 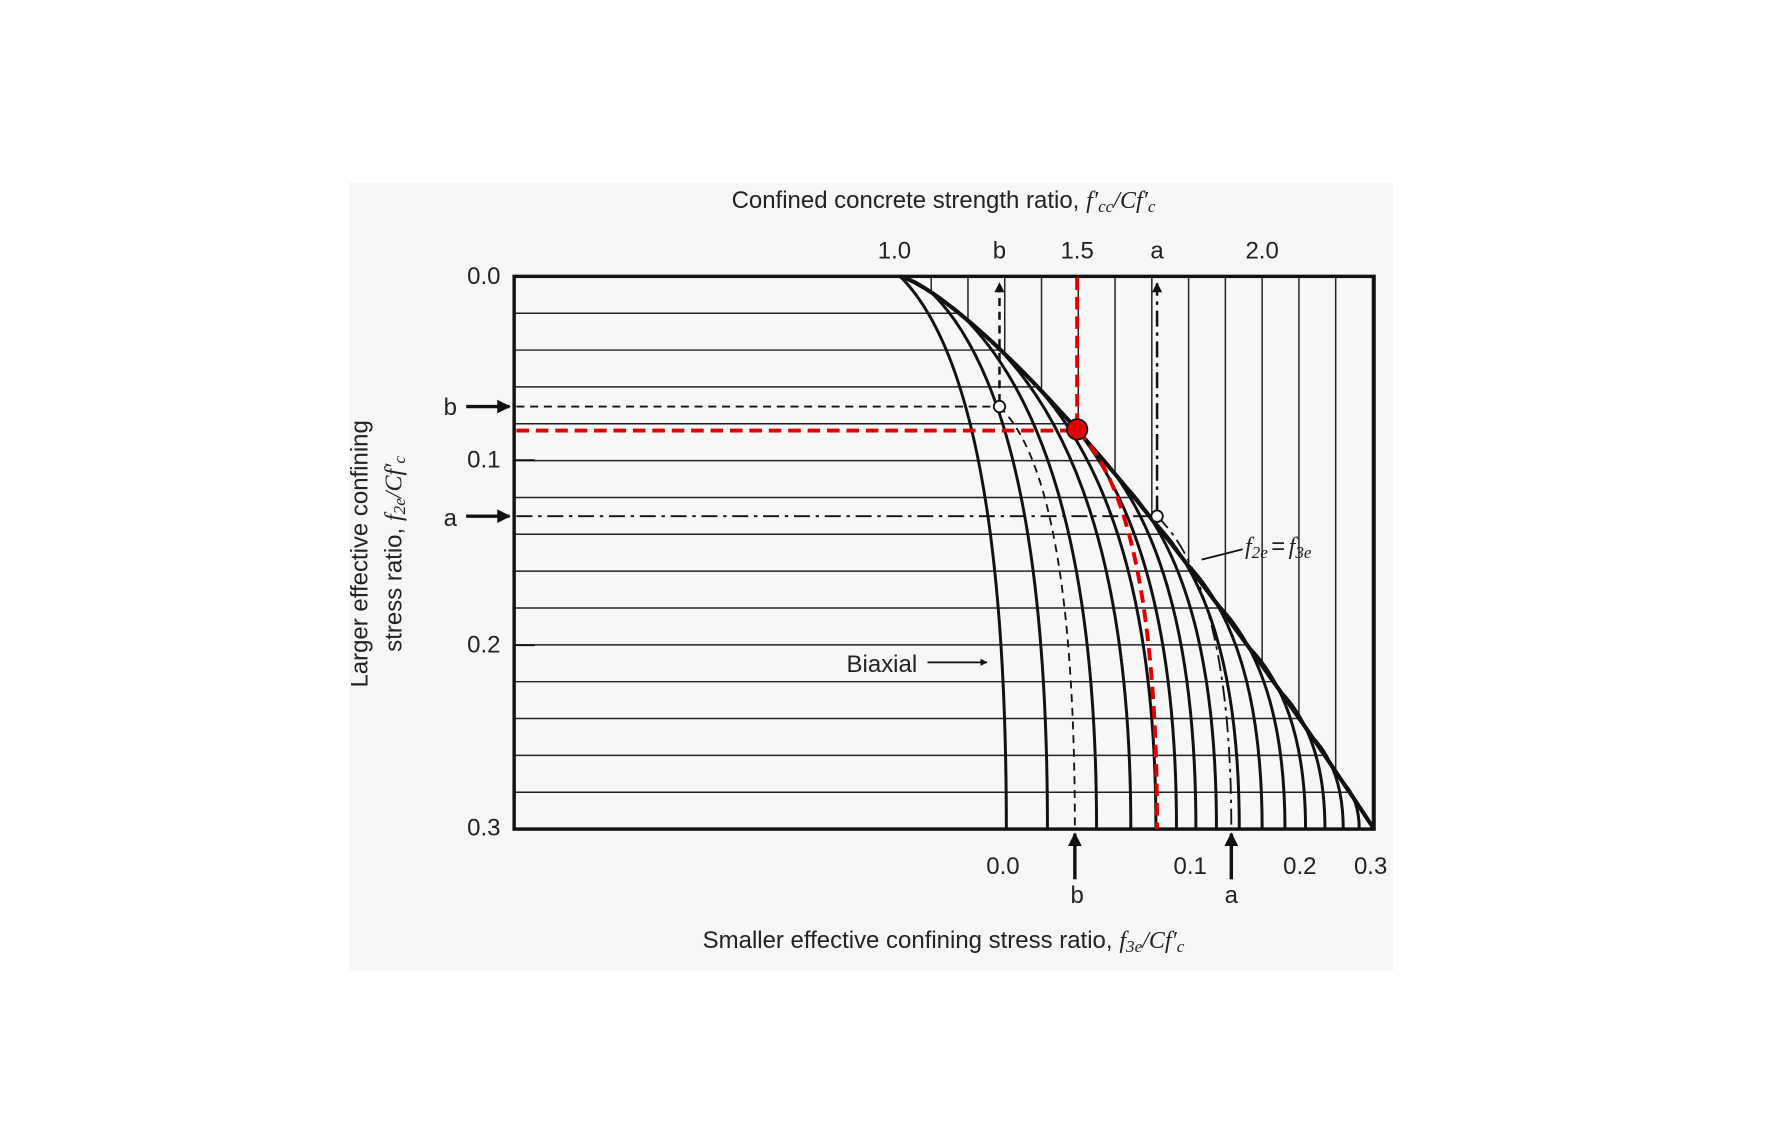 What do you see at coordinates (483, 645) in the screenshot?
I see `left-tick-label: 0.2` at bounding box center [483, 645].